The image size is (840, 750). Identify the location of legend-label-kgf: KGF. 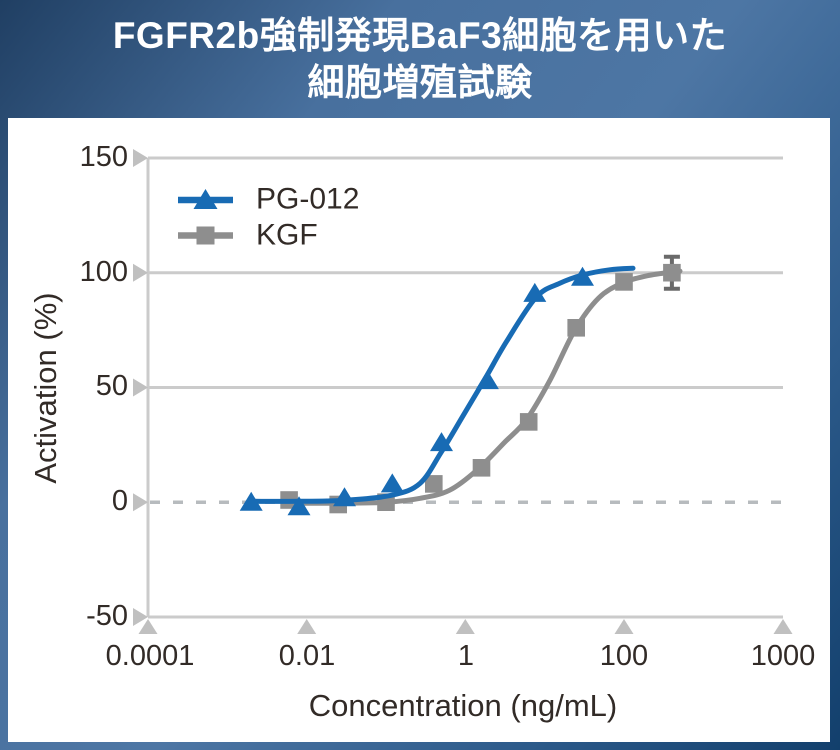
(287, 235).